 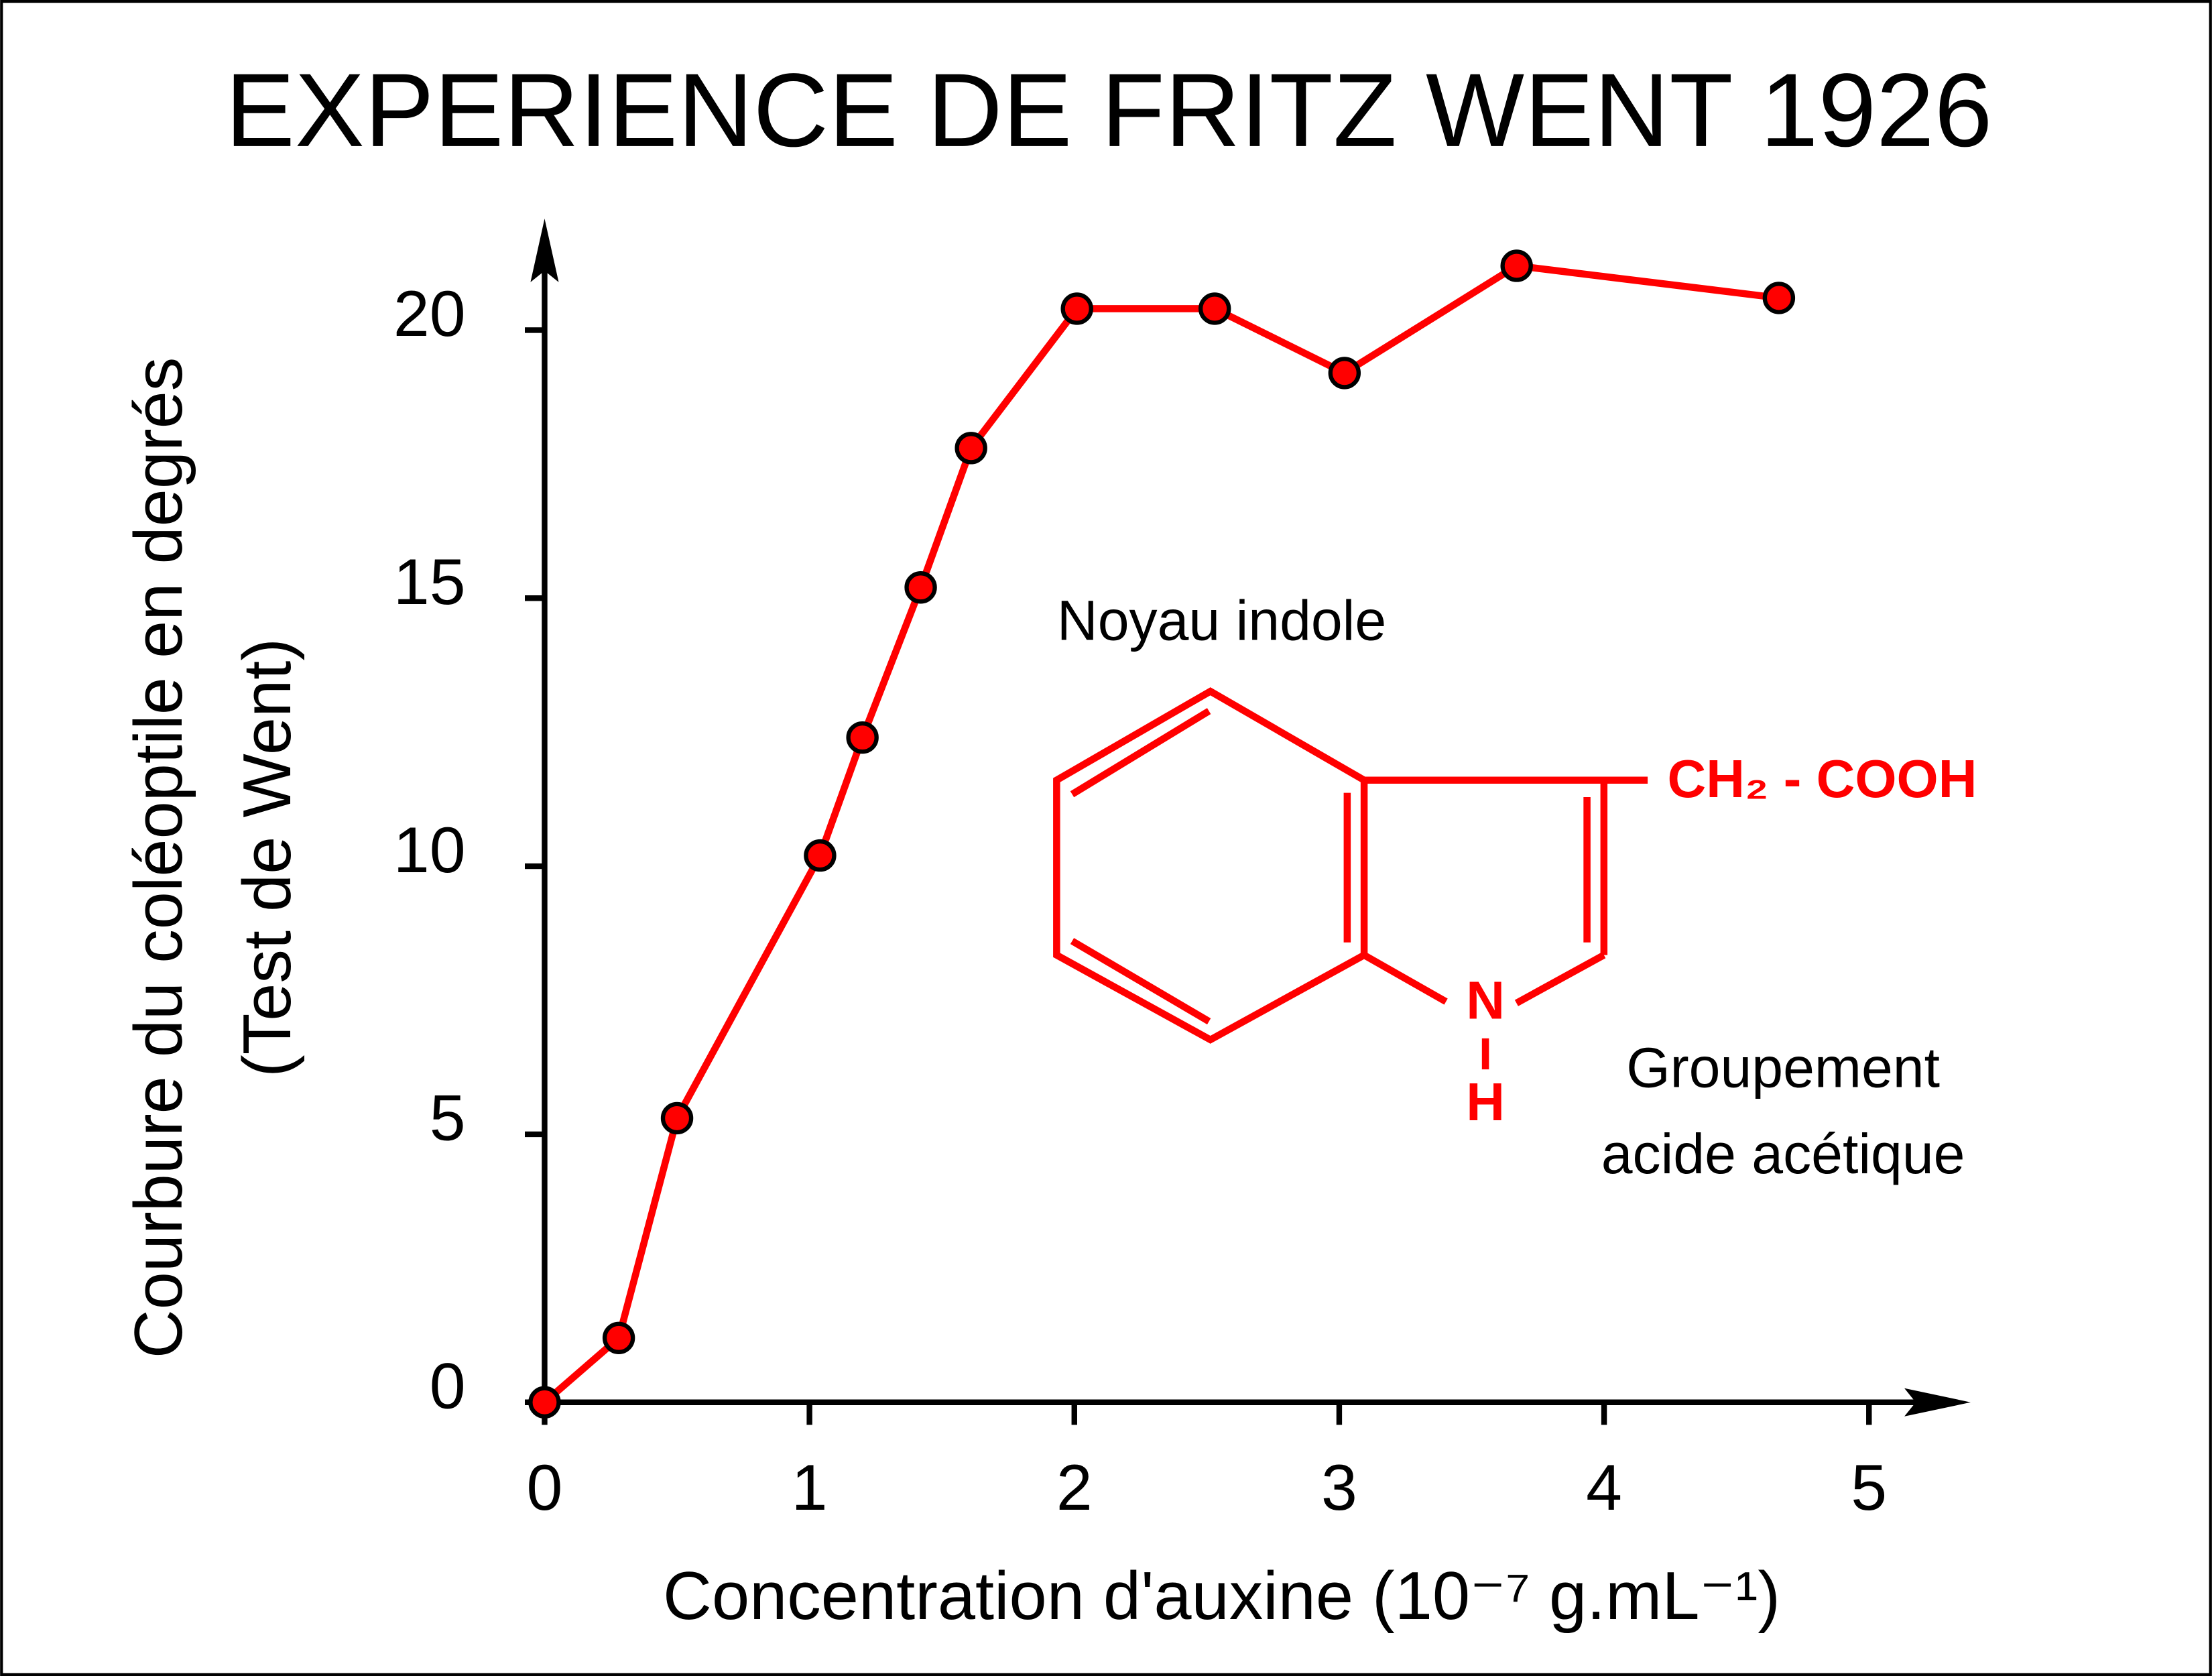 I want to click on y-axis-label: (Test de Went), so click(x=267, y=858).